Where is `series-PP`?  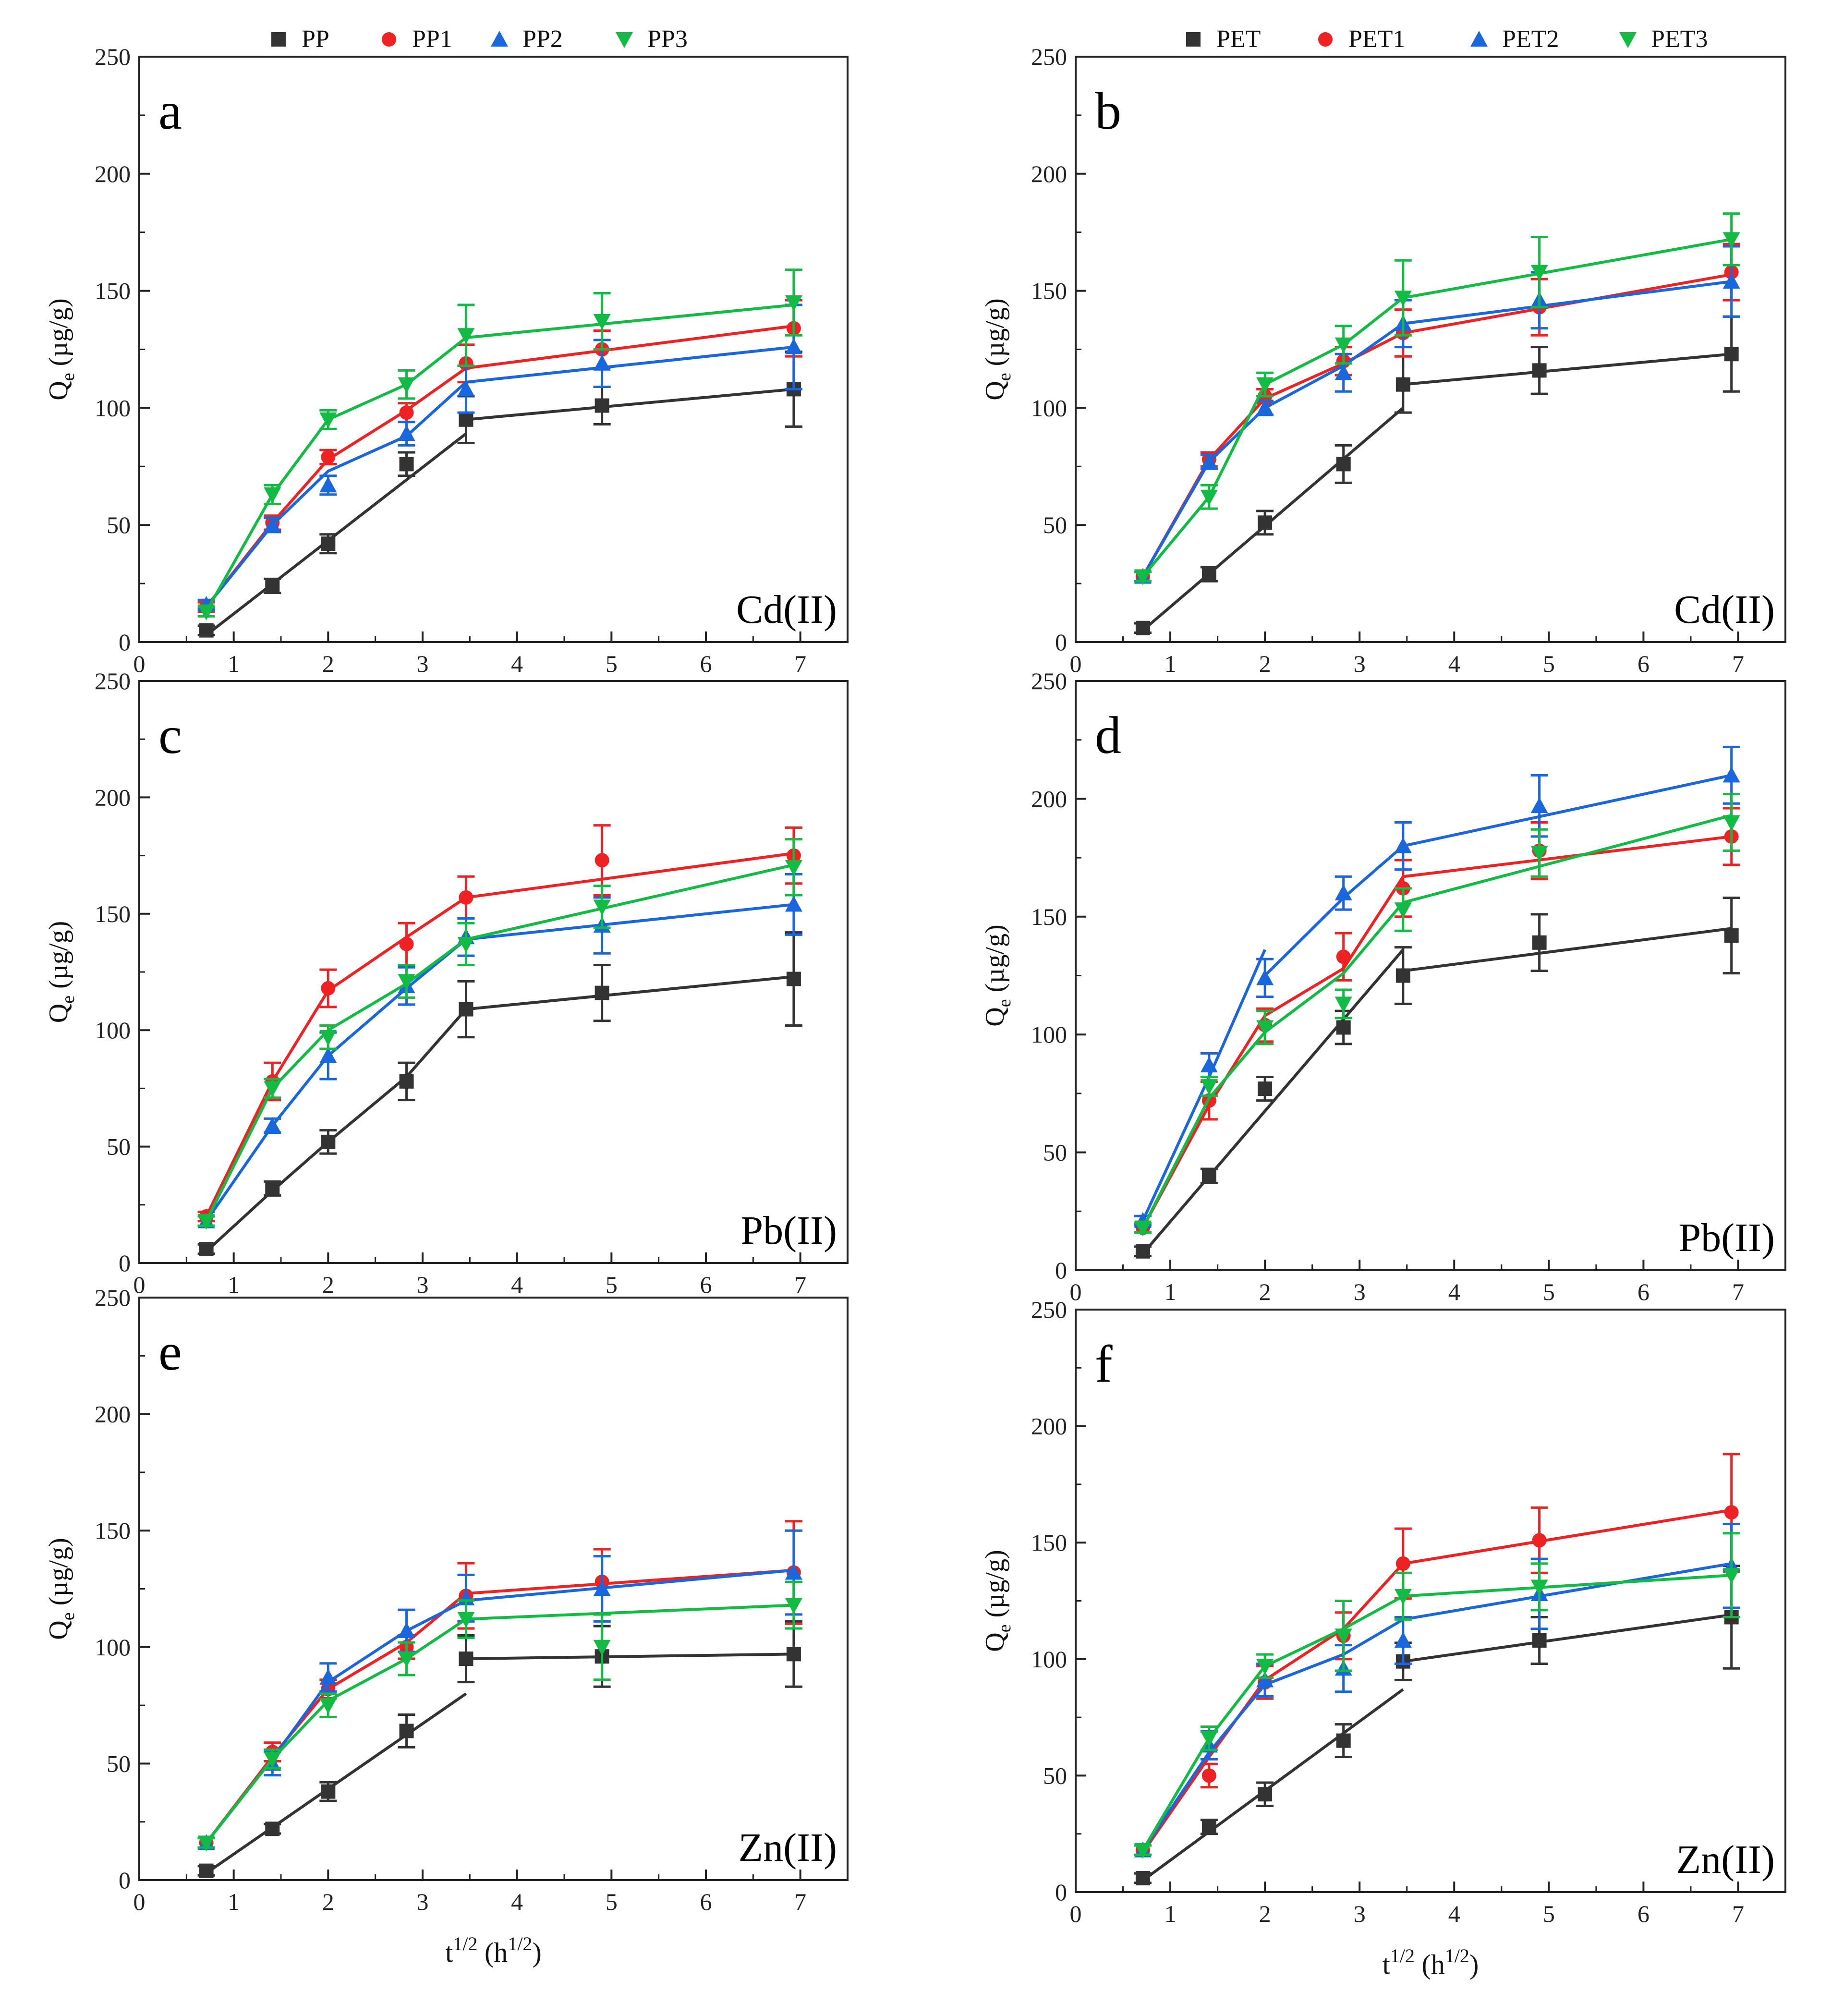
series-PP is located at coordinates (499, 1093).